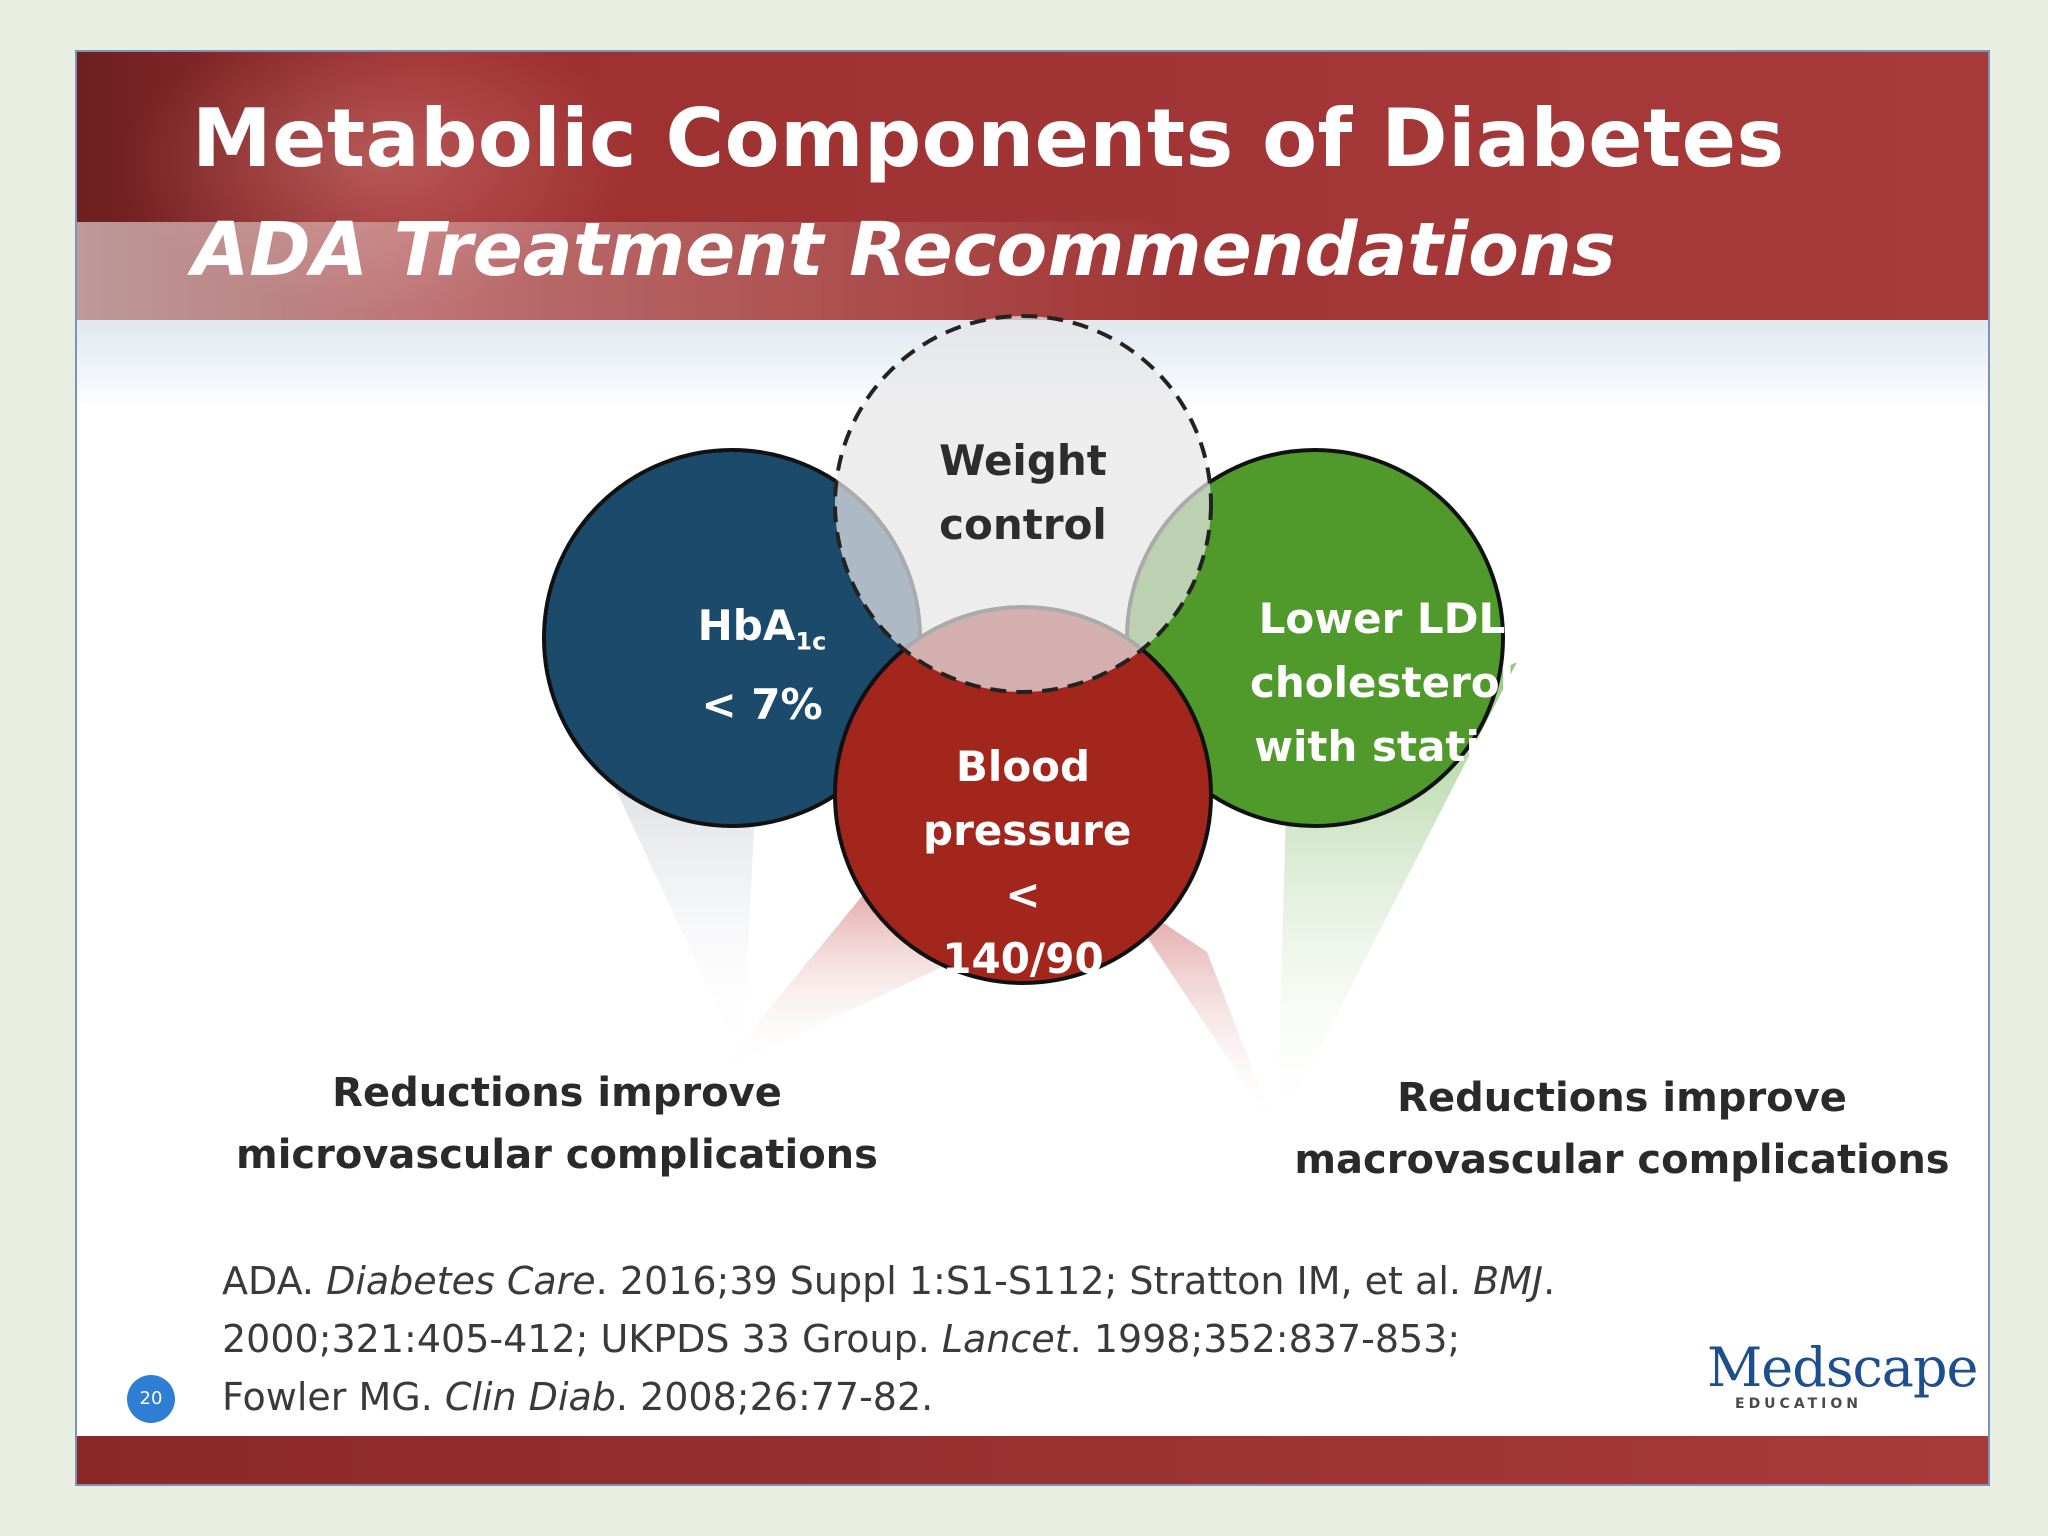  I want to click on macro-note-line2: macrovascular complications, so click(1622, 1160).